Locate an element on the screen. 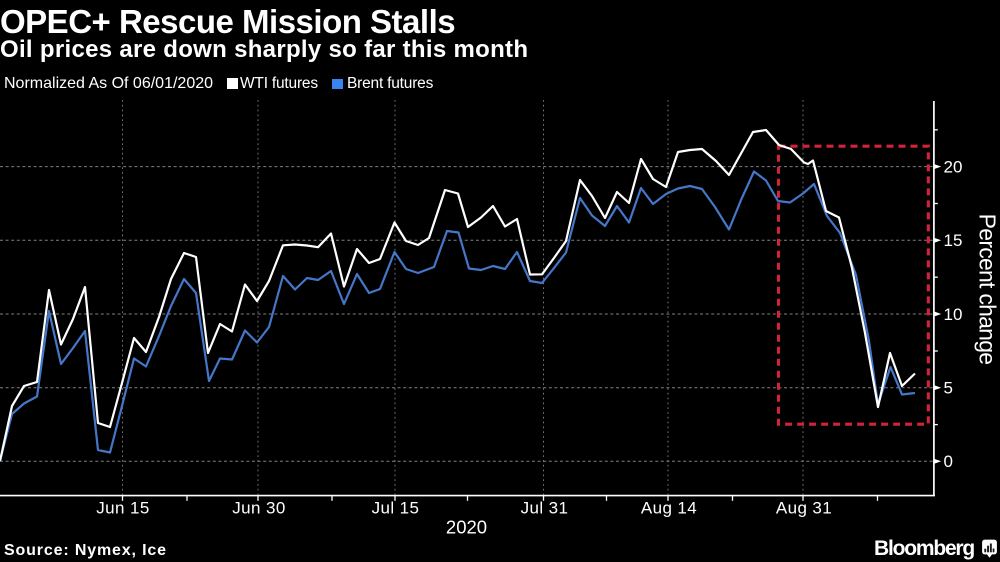  svg-text: 0 is located at coordinates (948, 461).